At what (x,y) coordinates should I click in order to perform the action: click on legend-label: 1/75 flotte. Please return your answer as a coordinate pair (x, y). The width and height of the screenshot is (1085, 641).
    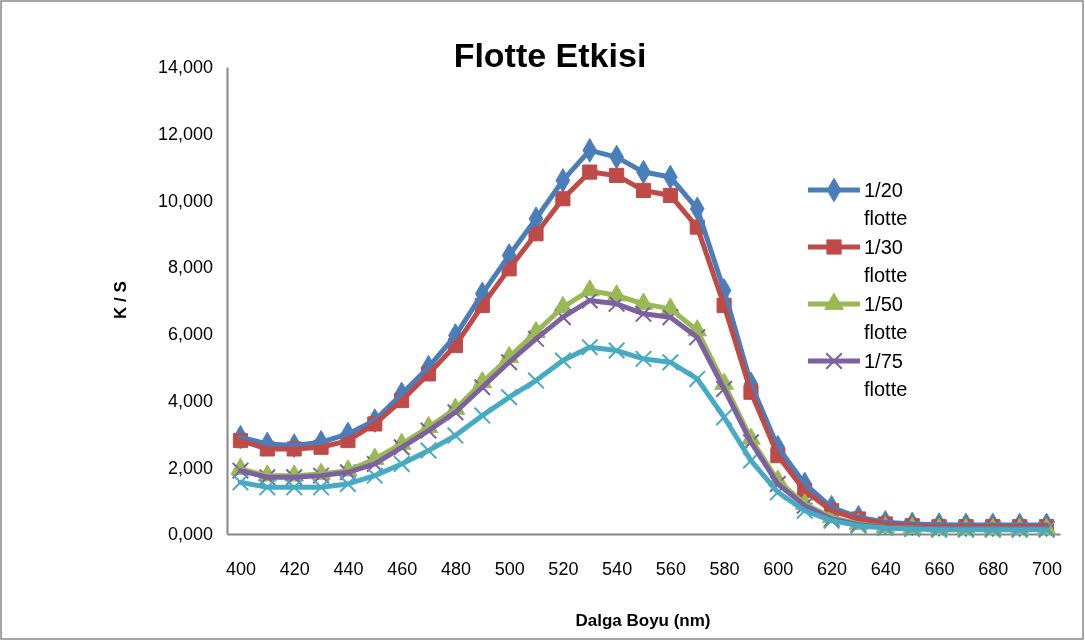
    Looking at the image, I should click on (886, 375).